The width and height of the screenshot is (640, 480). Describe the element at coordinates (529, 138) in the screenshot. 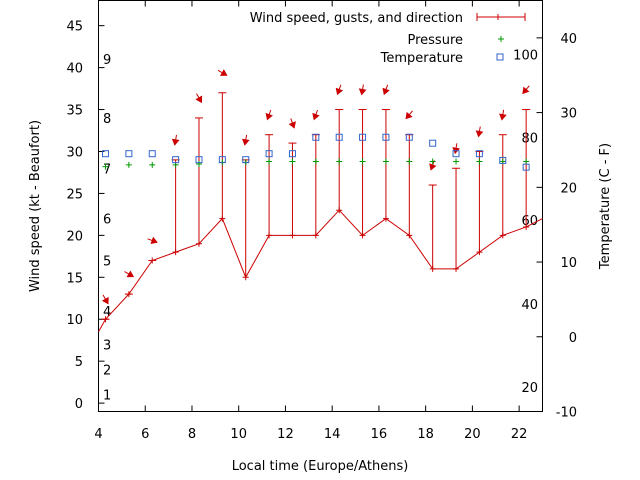

I see `fahrenheit-label: 80` at that location.